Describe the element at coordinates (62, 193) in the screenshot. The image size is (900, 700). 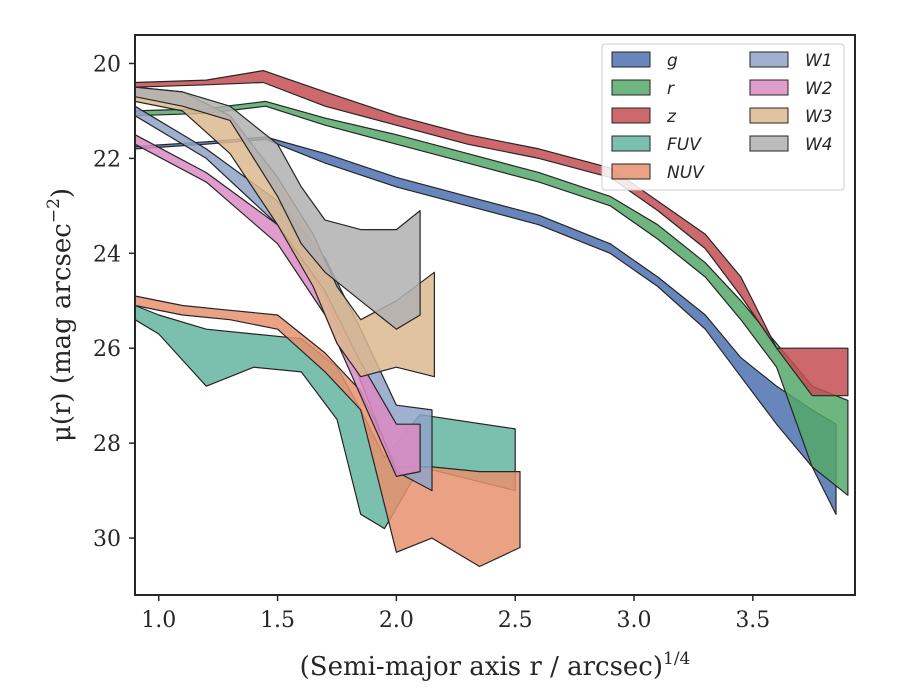
I see `y-axis-label-close: )` at that location.